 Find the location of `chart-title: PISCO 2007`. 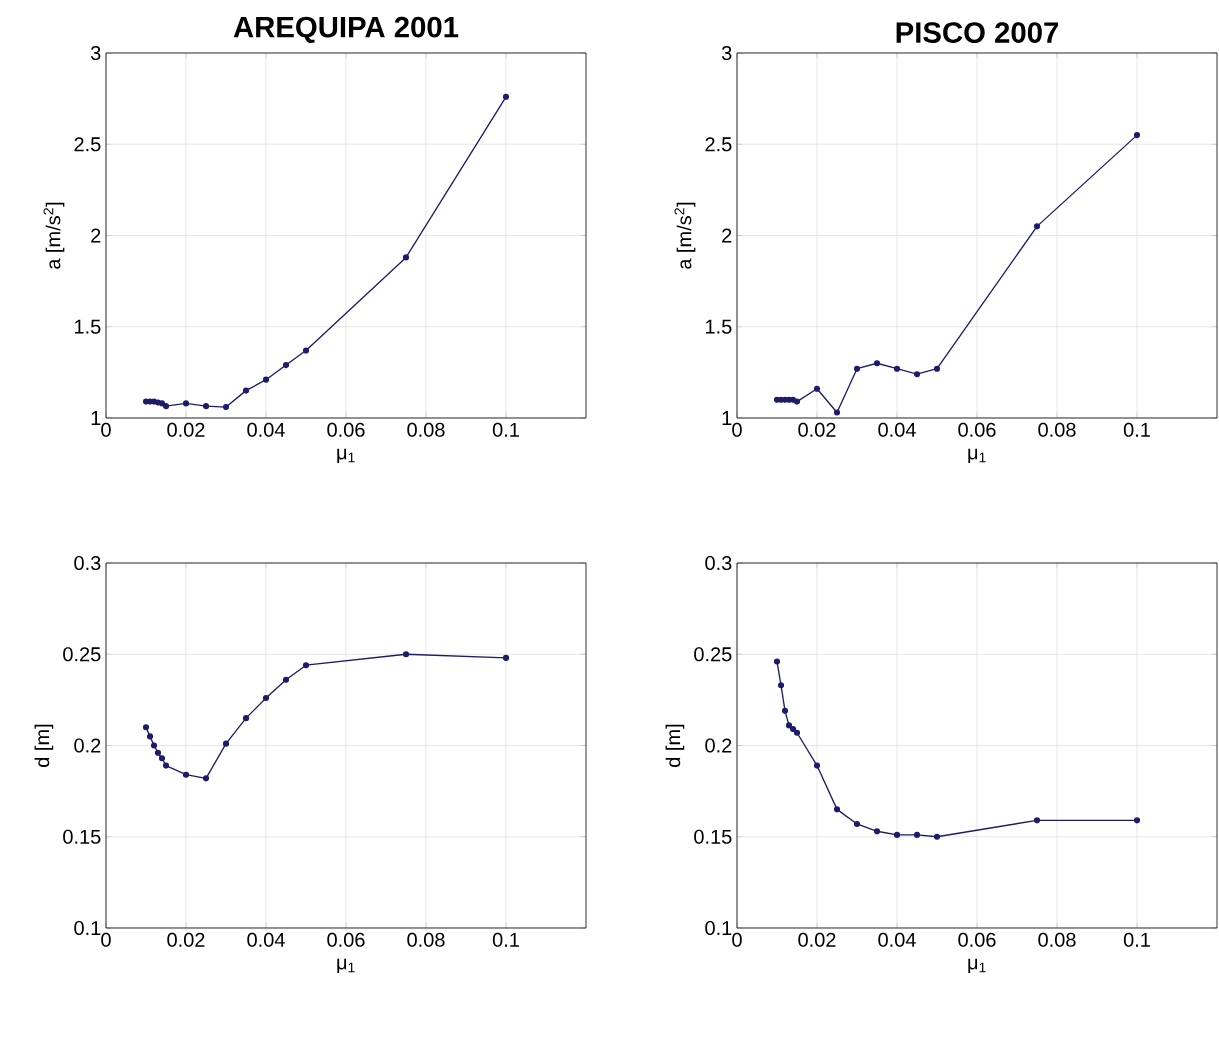

chart-title: PISCO 2007 is located at coordinates (977, 32).